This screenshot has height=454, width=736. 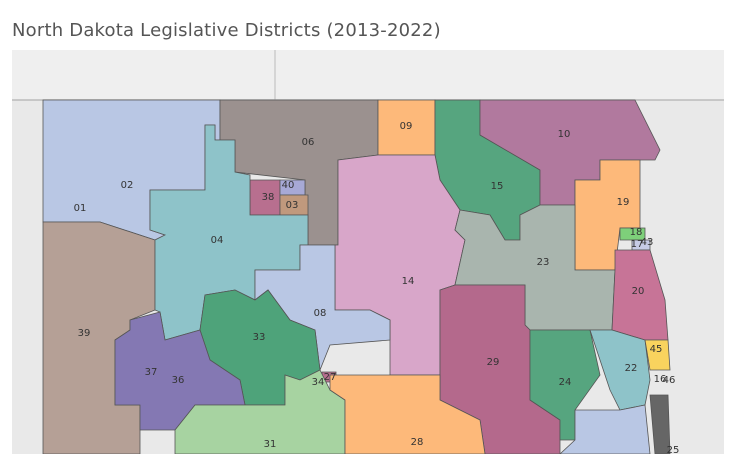 I want to click on district-label: 06, so click(x=308, y=142).